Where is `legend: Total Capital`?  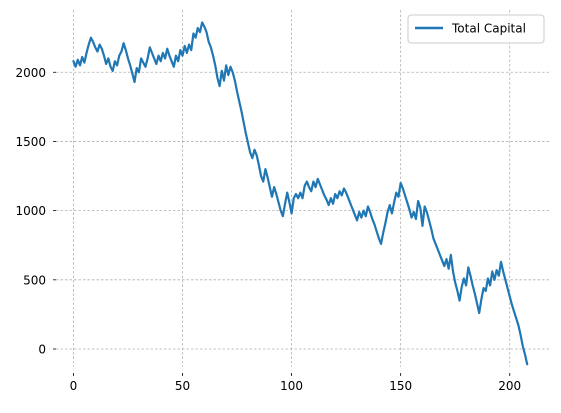 legend: Total Capital is located at coordinates (476, 29).